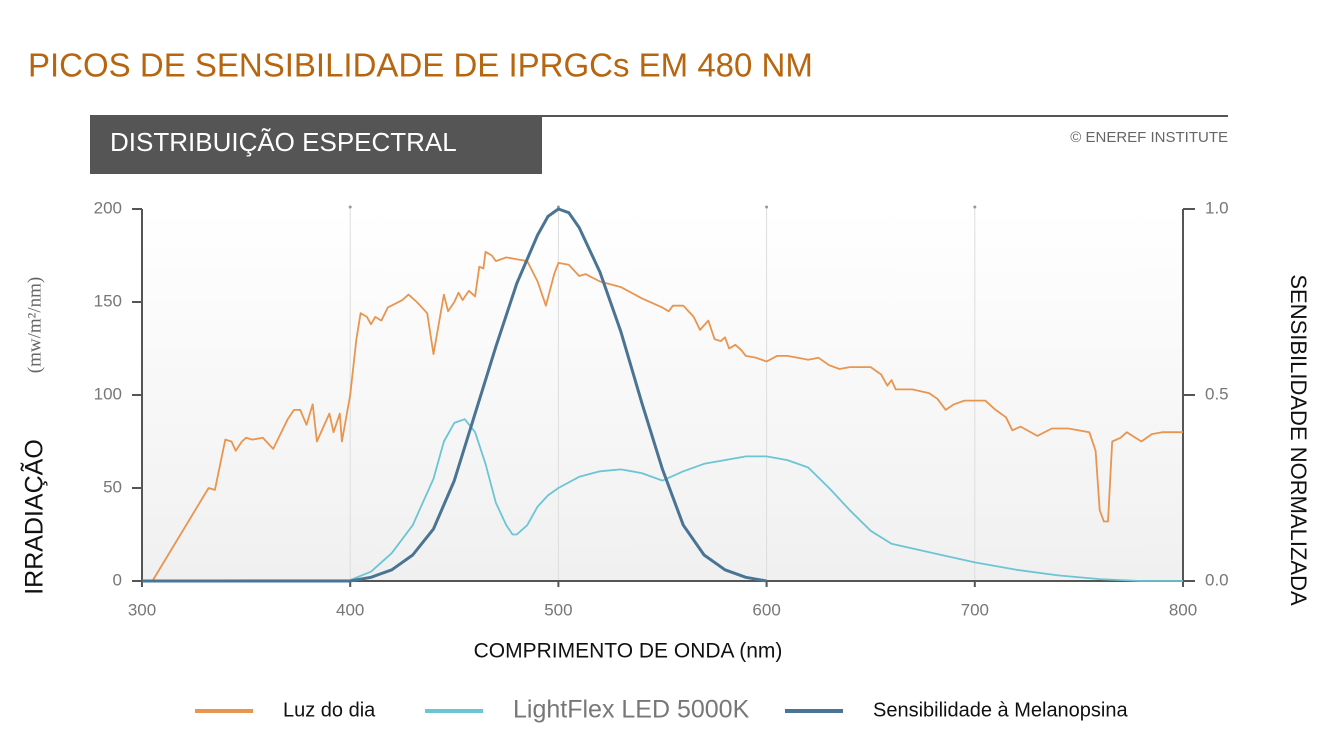  I want to click on x-tick-label: 600, so click(766, 609).